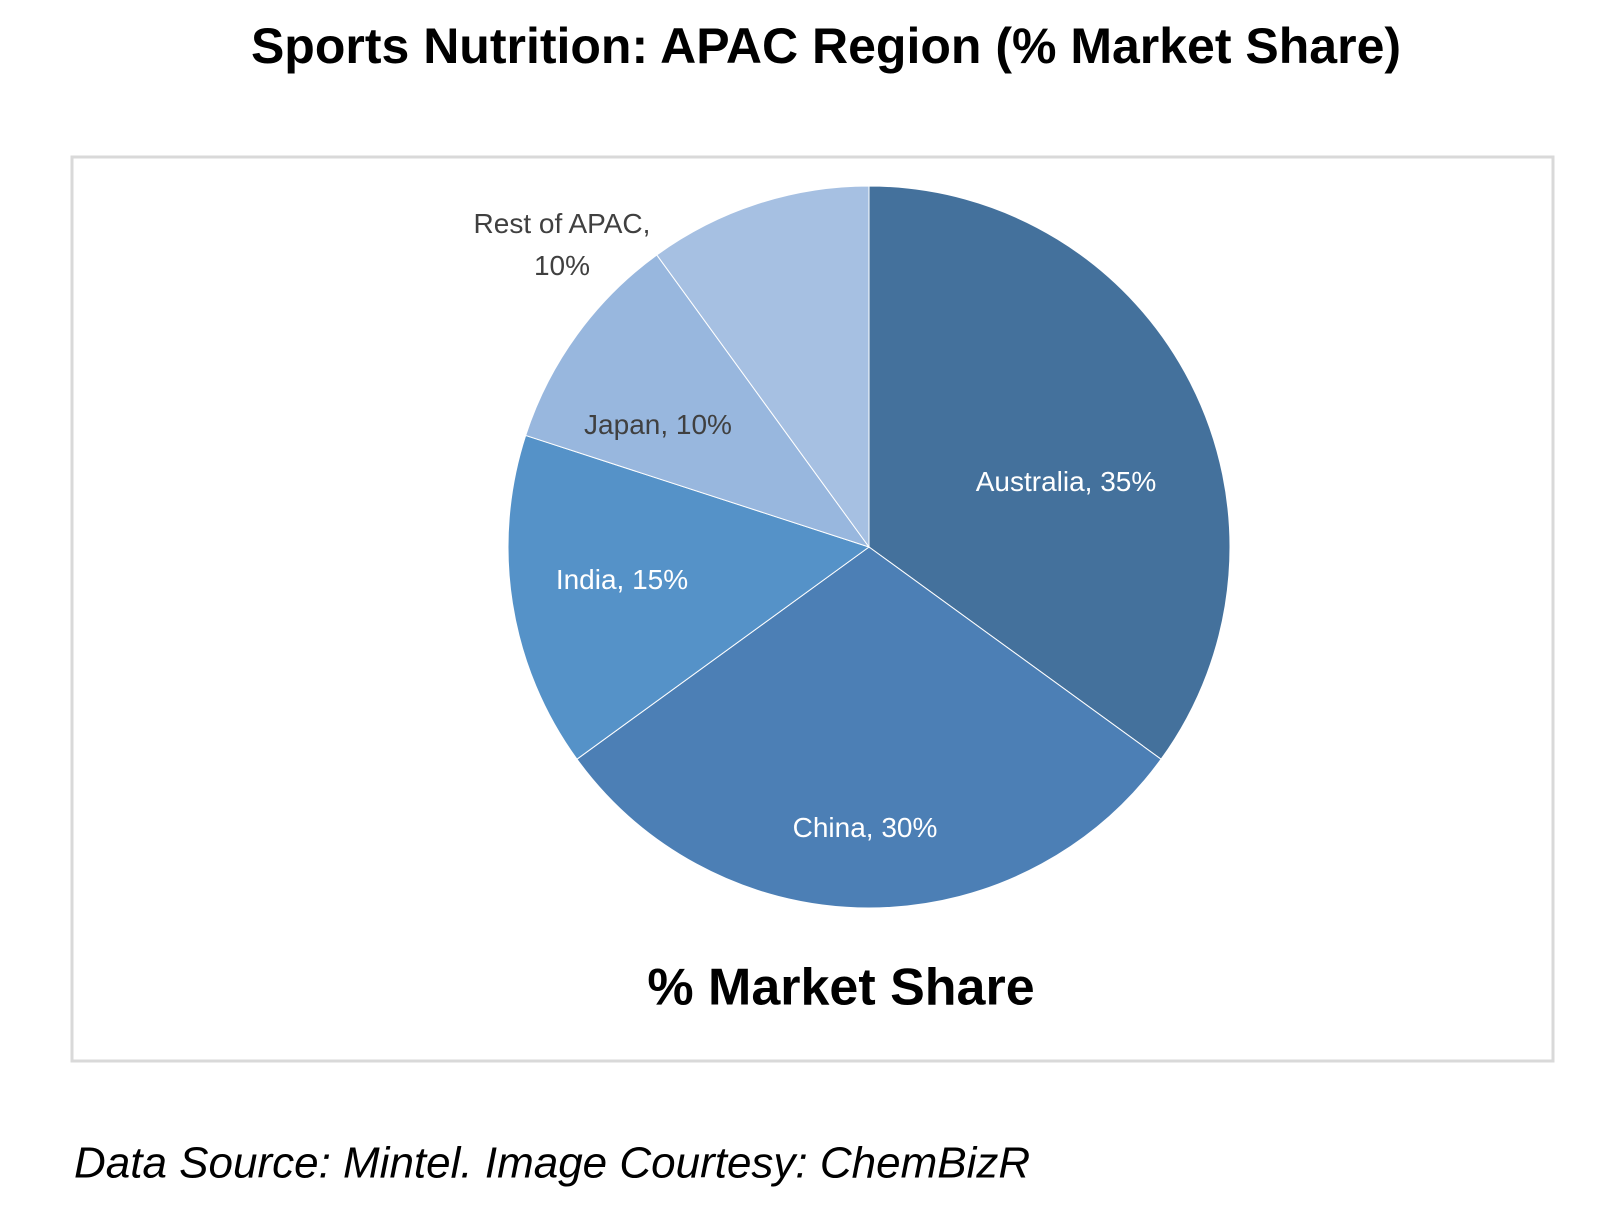 The image size is (1610, 1210). What do you see at coordinates (840, 988) in the screenshot?
I see `chart-subtitle: % Market Share` at bounding box center [840, 988].